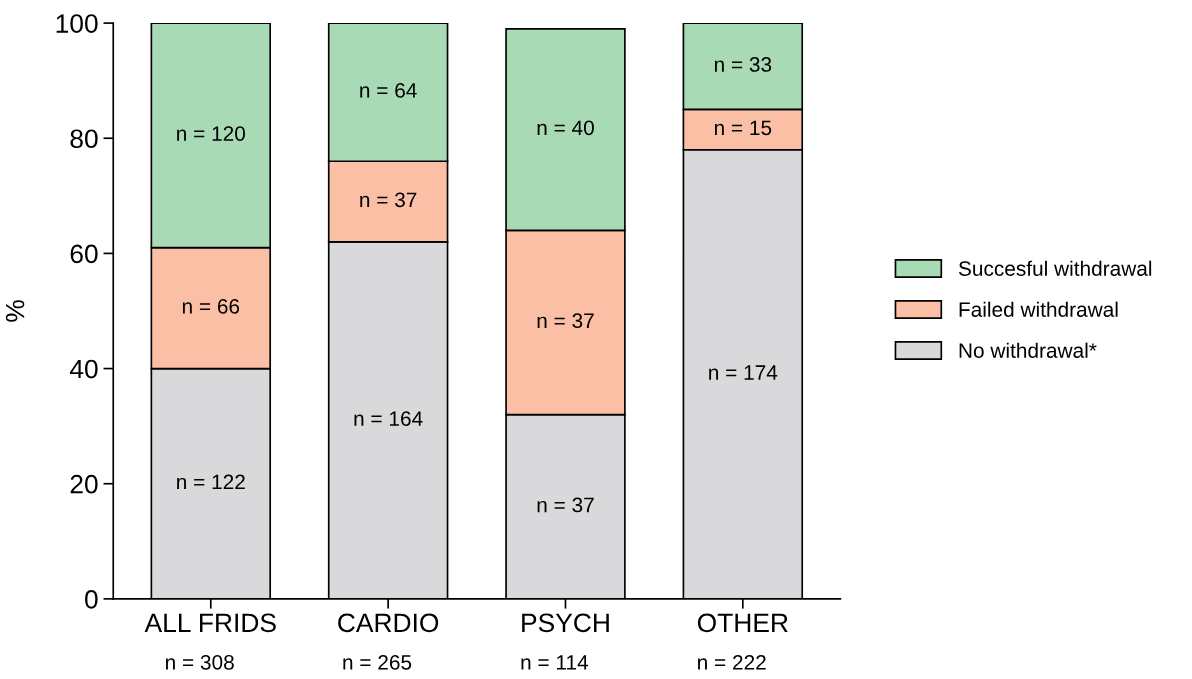  What do you see at coordinates (211, 306) in the screenshot?
I see `annotation: n = 66` at bounding box center [211, 306].